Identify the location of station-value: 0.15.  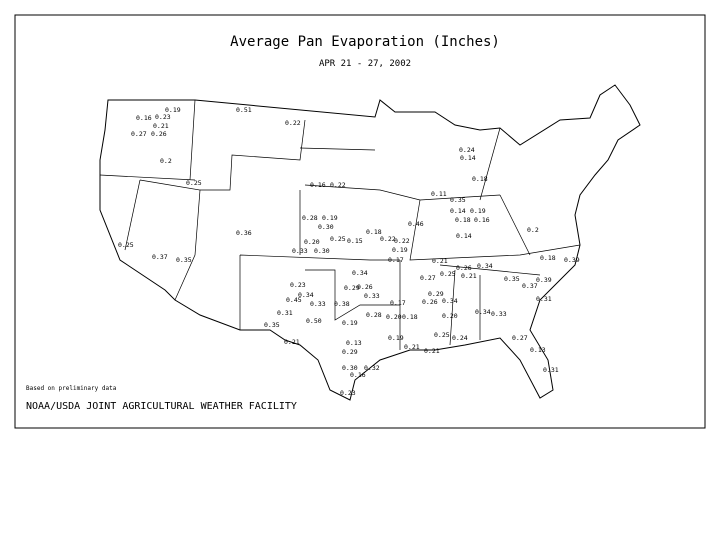
(355, 241).